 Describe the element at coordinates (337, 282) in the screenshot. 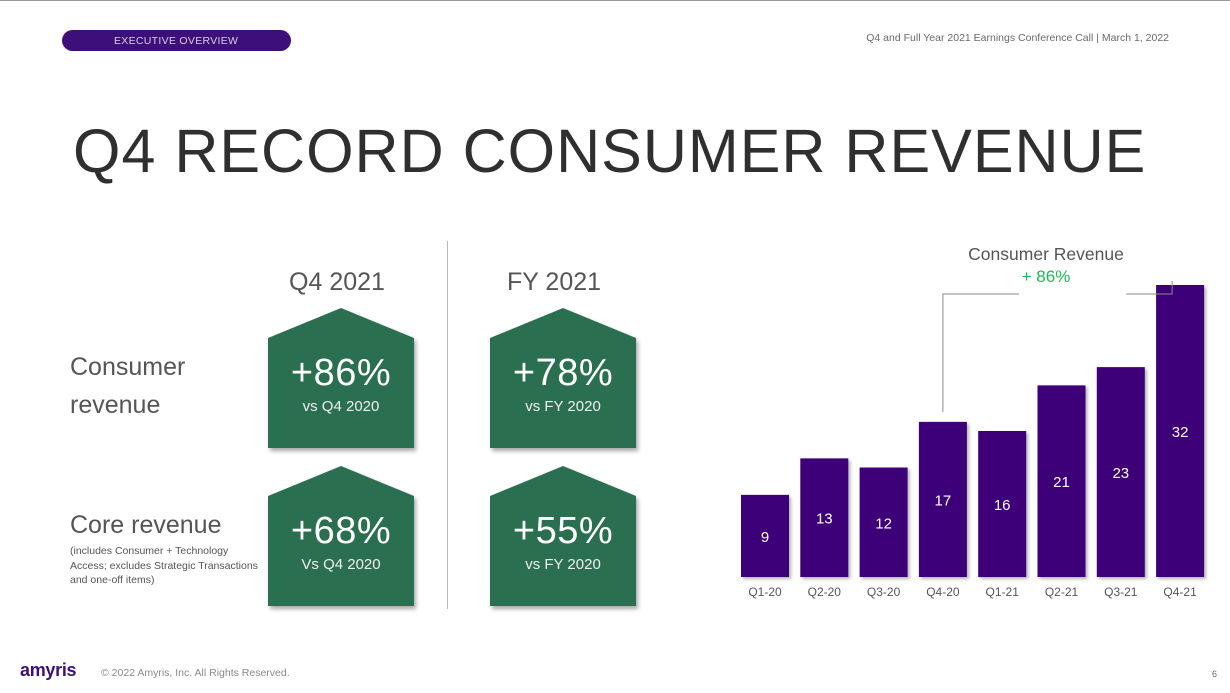

I see `column-header-q4: Q4 2021` at that location.